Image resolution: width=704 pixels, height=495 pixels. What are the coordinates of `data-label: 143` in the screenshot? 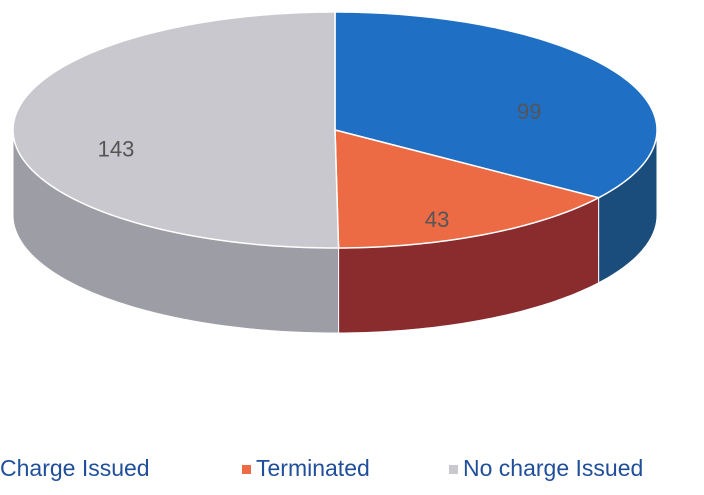 It's located at (116, 148).